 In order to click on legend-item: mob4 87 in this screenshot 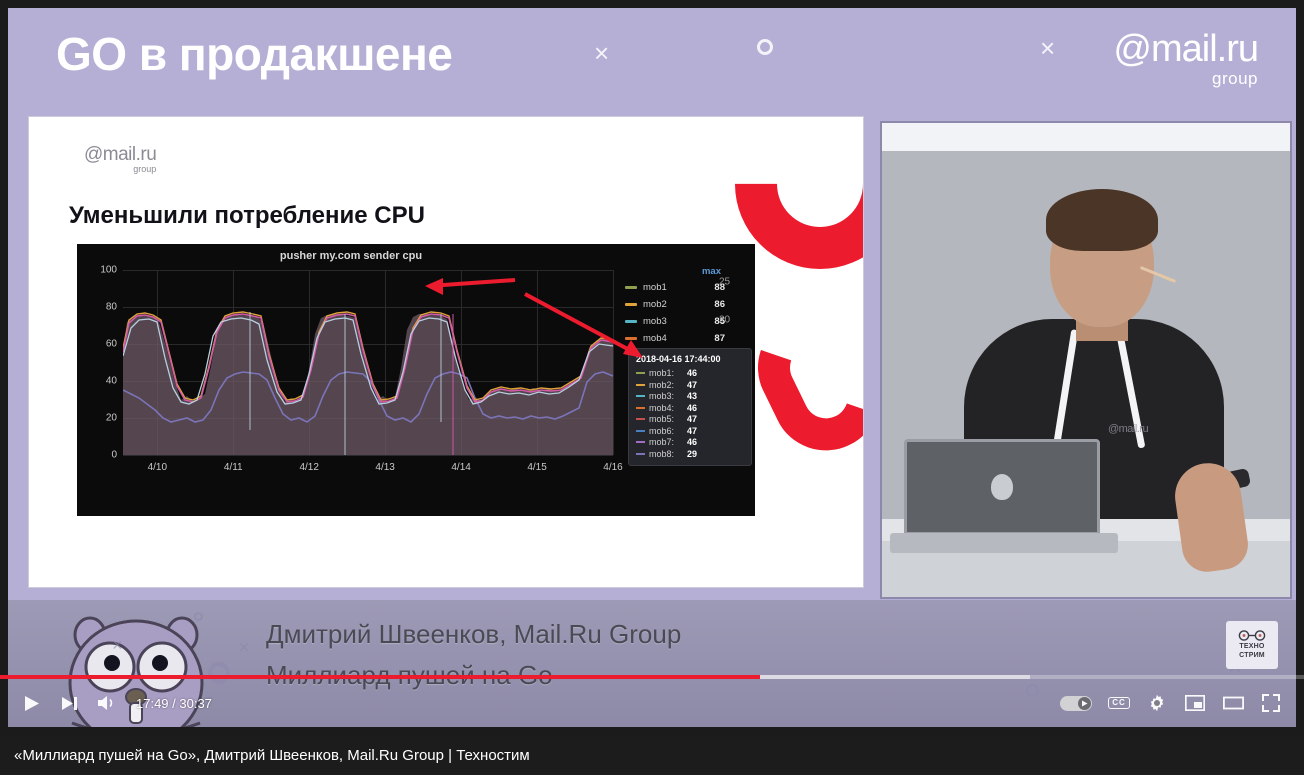, I will do `click(675, 338)`.